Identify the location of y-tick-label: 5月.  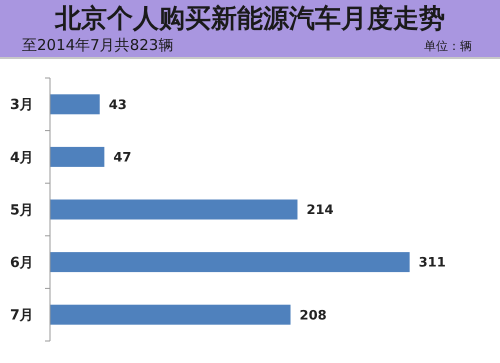
(22, 210).